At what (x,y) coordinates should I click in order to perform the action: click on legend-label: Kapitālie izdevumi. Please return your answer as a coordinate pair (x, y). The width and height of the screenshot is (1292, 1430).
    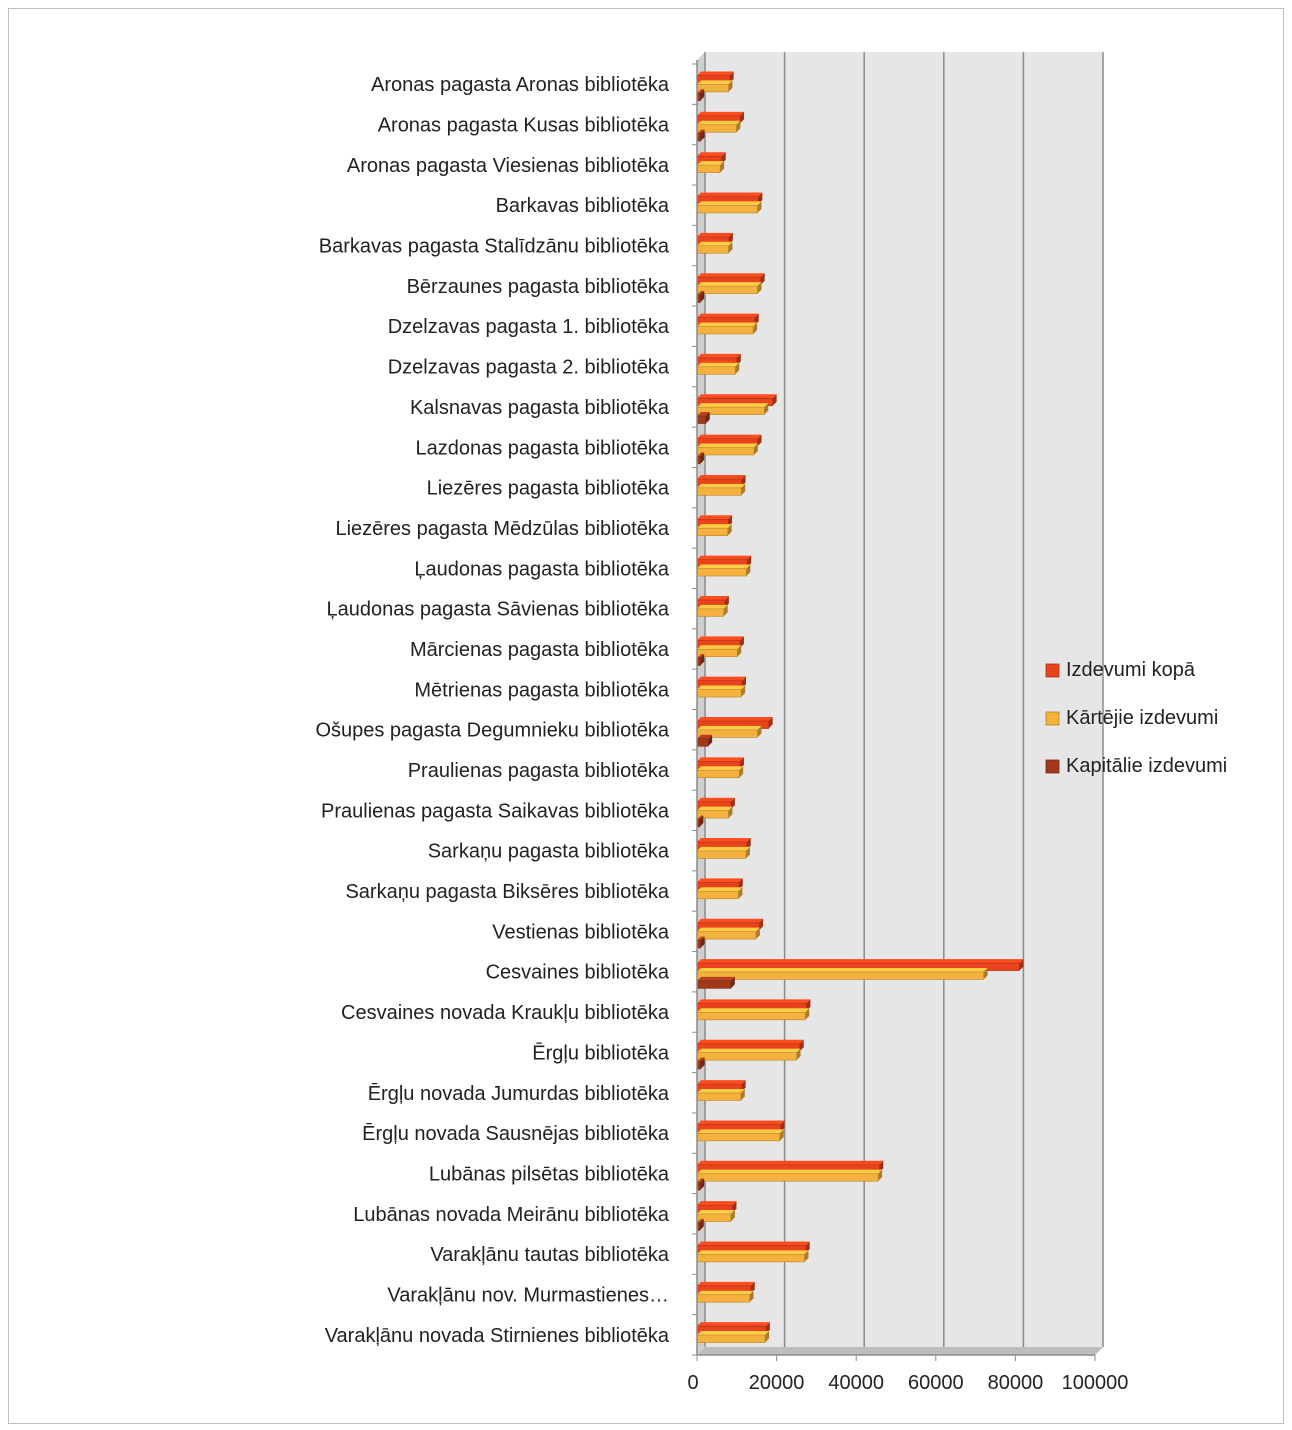
    Looking at the image, I should click on (1146, 766).